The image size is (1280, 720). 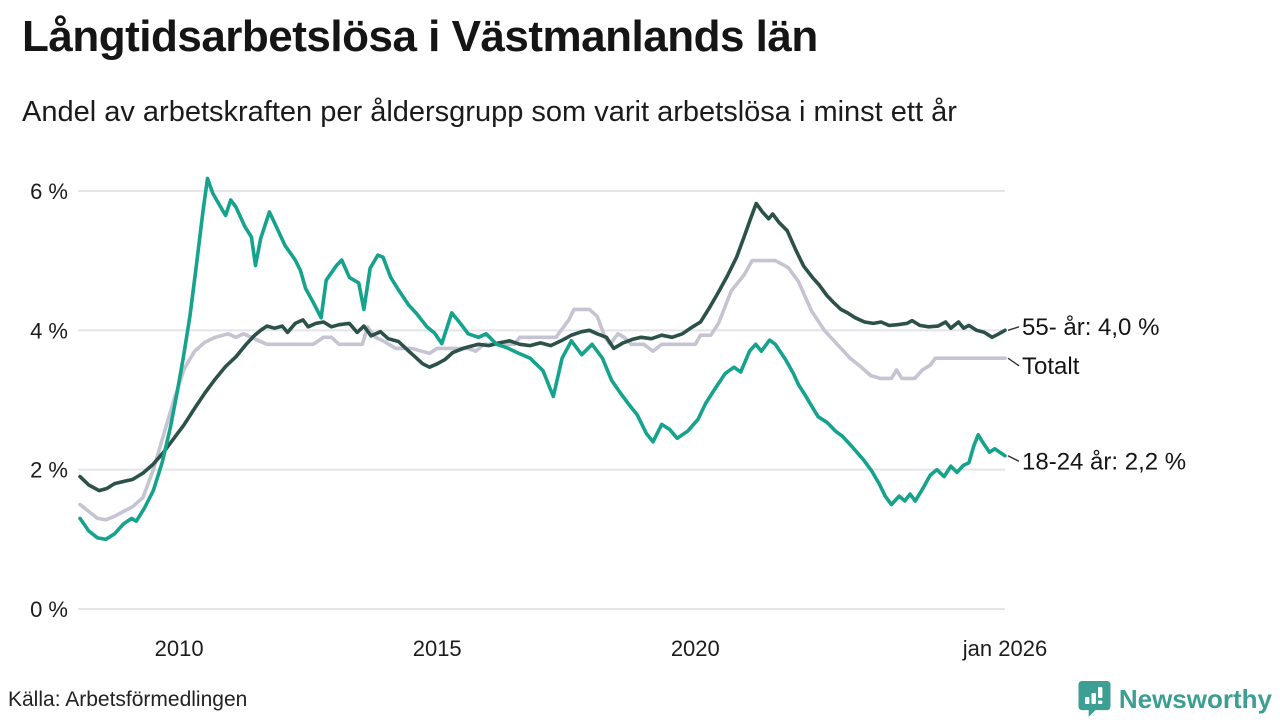 What do you see at coordinates (1094, 698) in the screenshot?
I see `newsworthy-icon` at bounding box center [1094, 698].